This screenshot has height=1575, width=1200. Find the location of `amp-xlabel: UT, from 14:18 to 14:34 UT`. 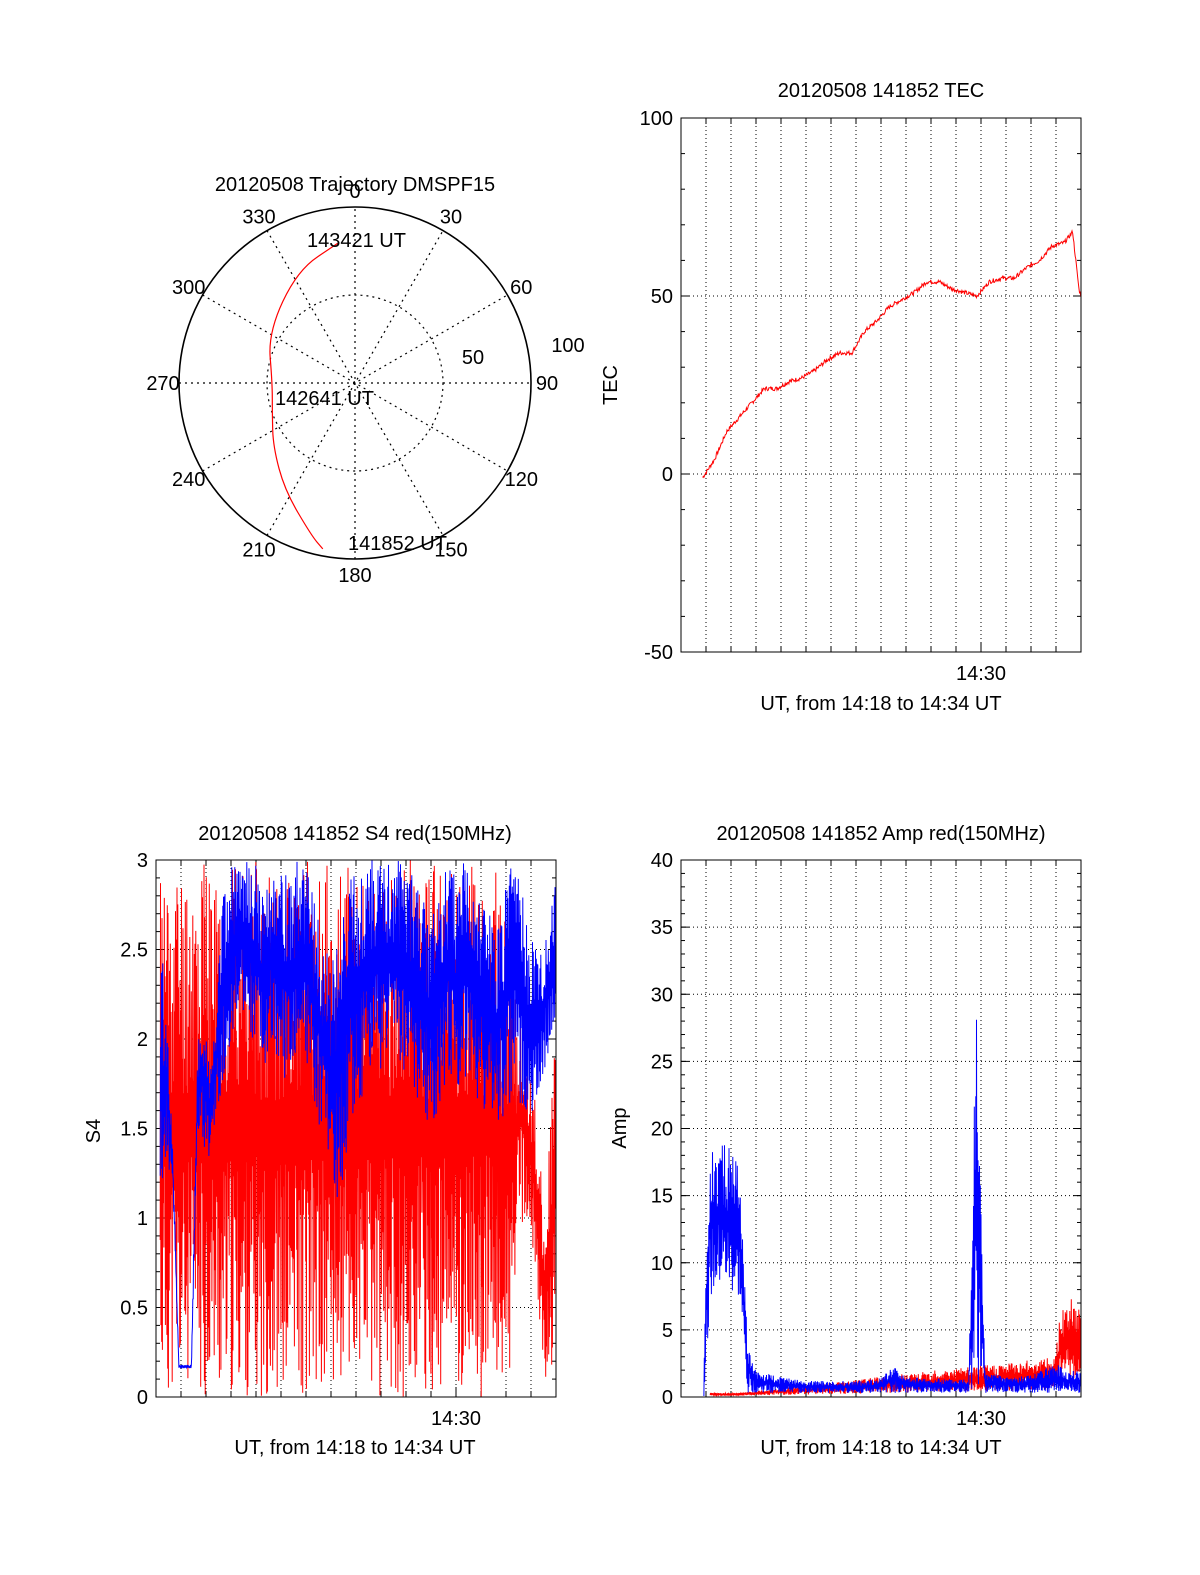

amp-xlabel: UT, from 14:18 to 14:34 UT is located at coordinates (880, 1448).